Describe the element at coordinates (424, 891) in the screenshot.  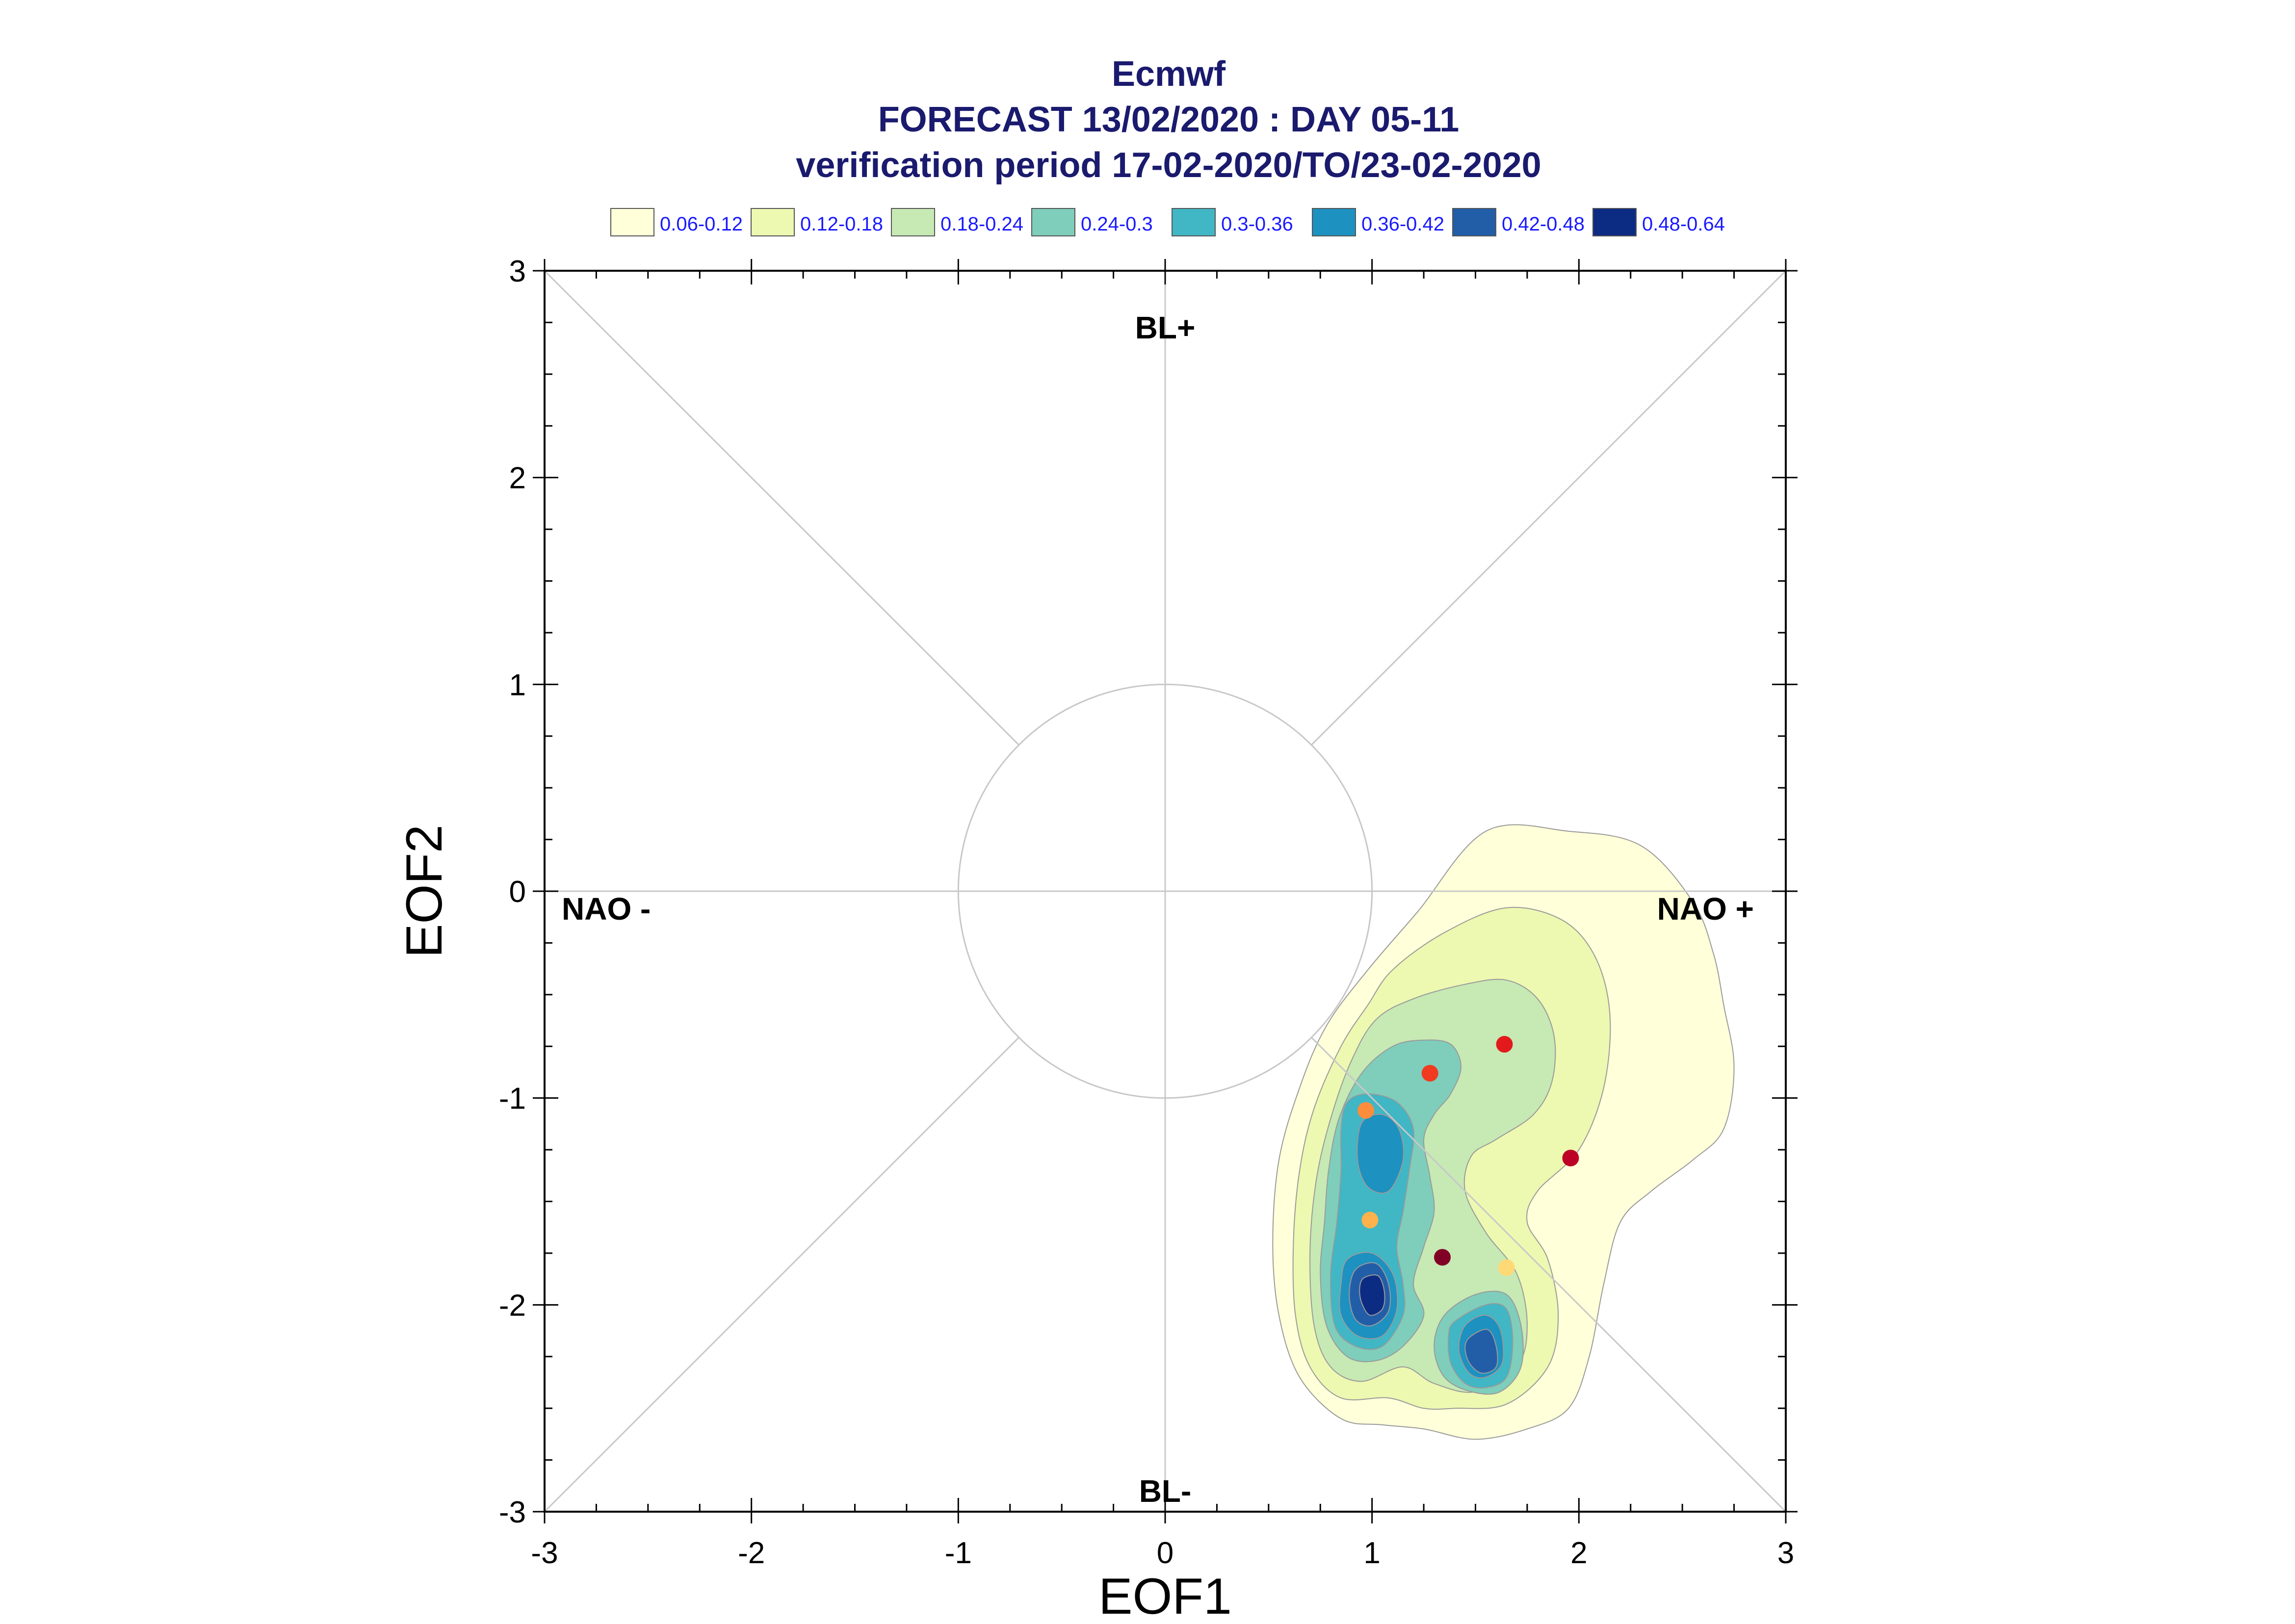
I see `y-axis-label: EOF2` at that location.